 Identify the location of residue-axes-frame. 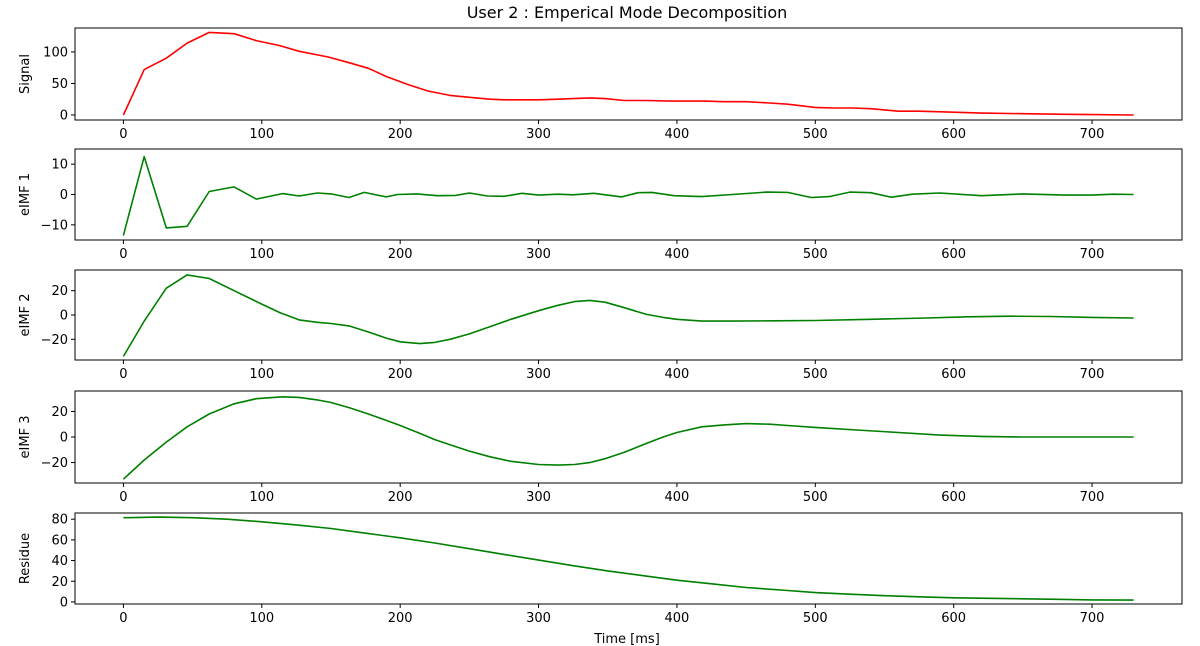
(628, 558).